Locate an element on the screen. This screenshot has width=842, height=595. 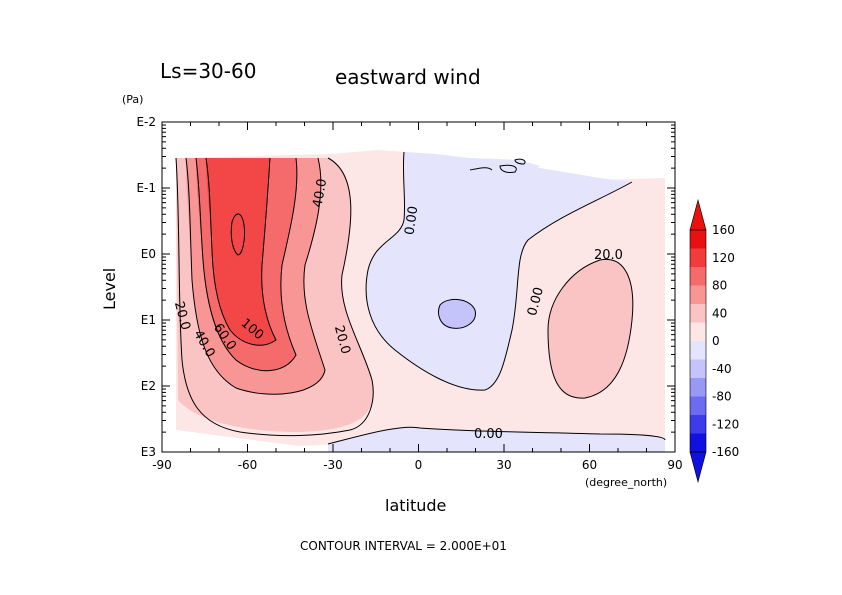
y-tick-label: E3 is located at coordinates (148, 452).